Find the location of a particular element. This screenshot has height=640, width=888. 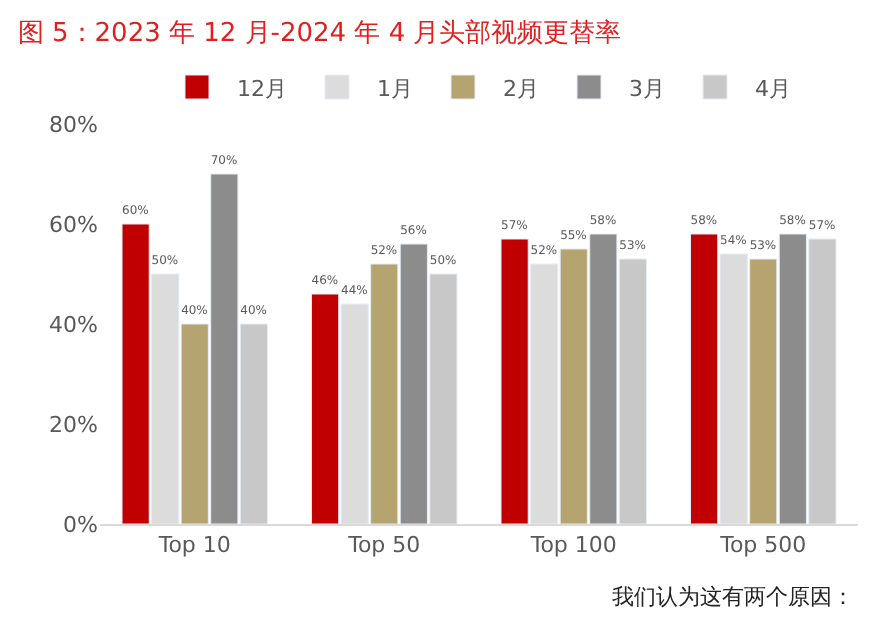

y-tick-label: 80% is located at coordinates (73, 124).